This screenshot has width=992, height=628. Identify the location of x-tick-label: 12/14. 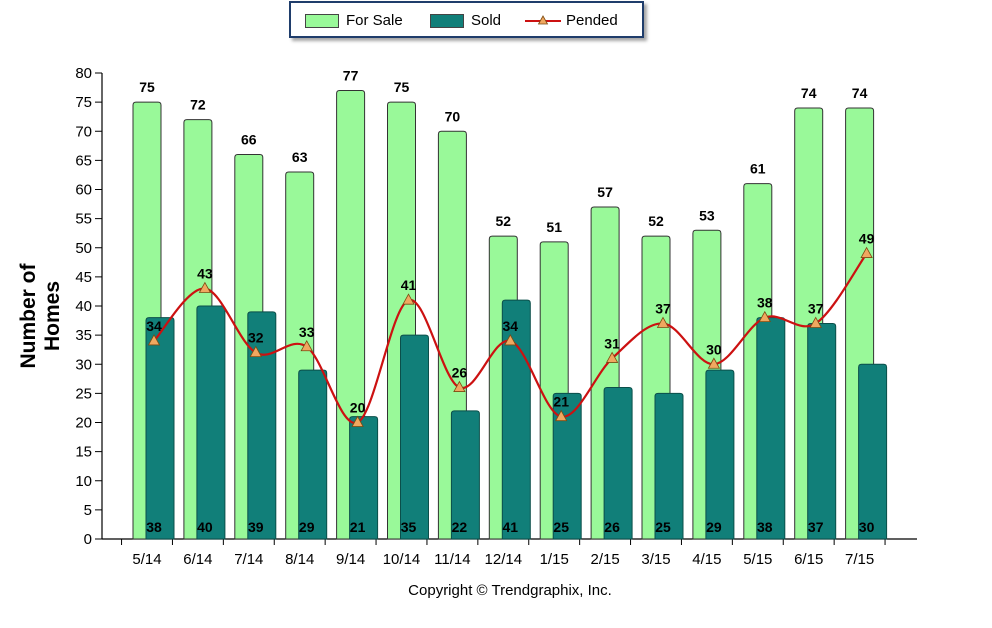
(504, 559).